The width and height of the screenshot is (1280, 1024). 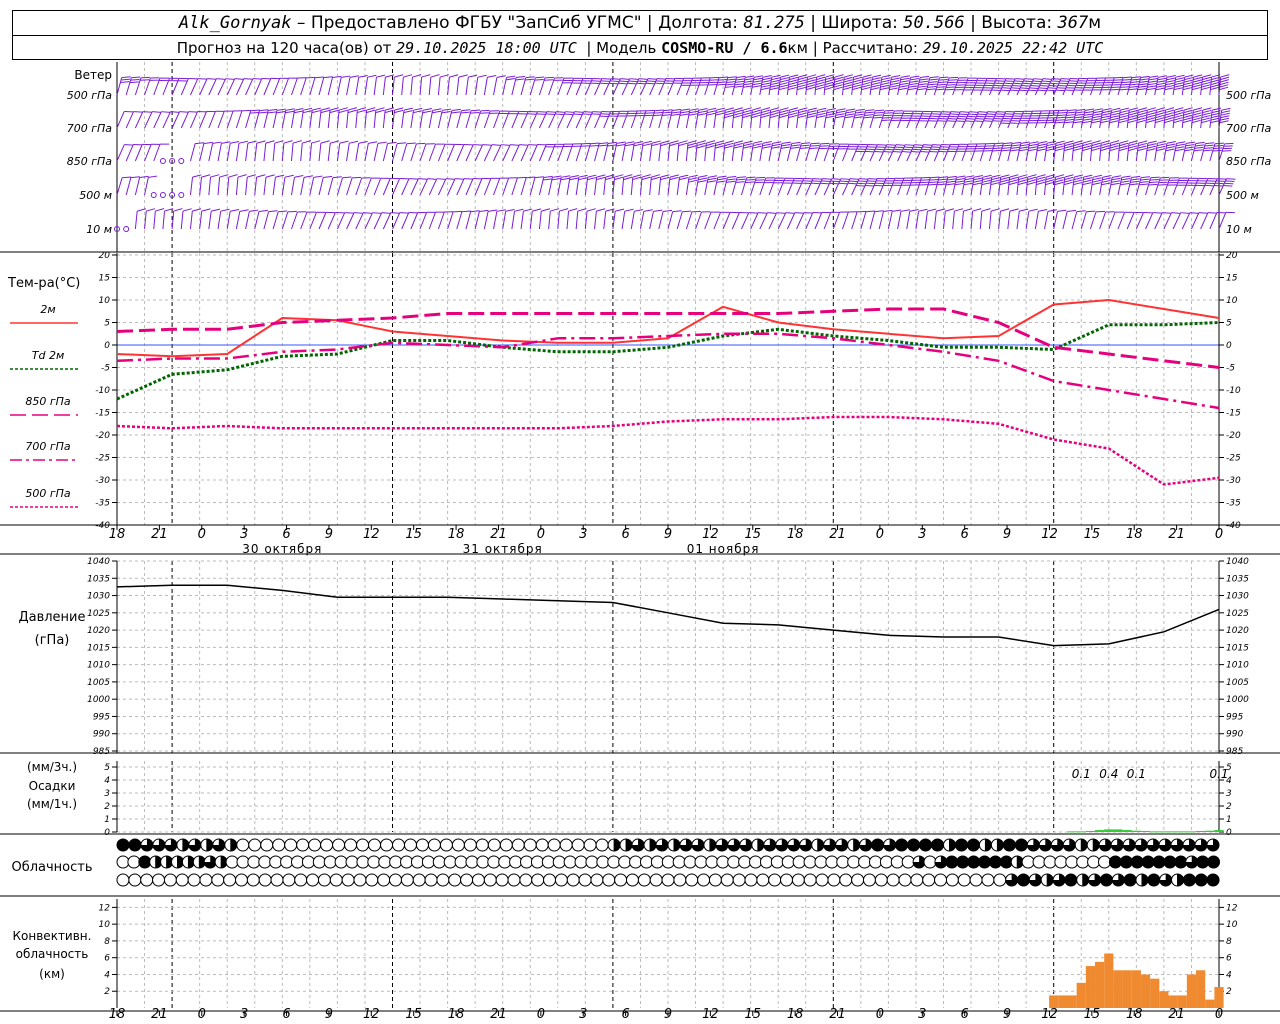 I want to click on hour-tick-label: 3, so click(x=922, y=534).